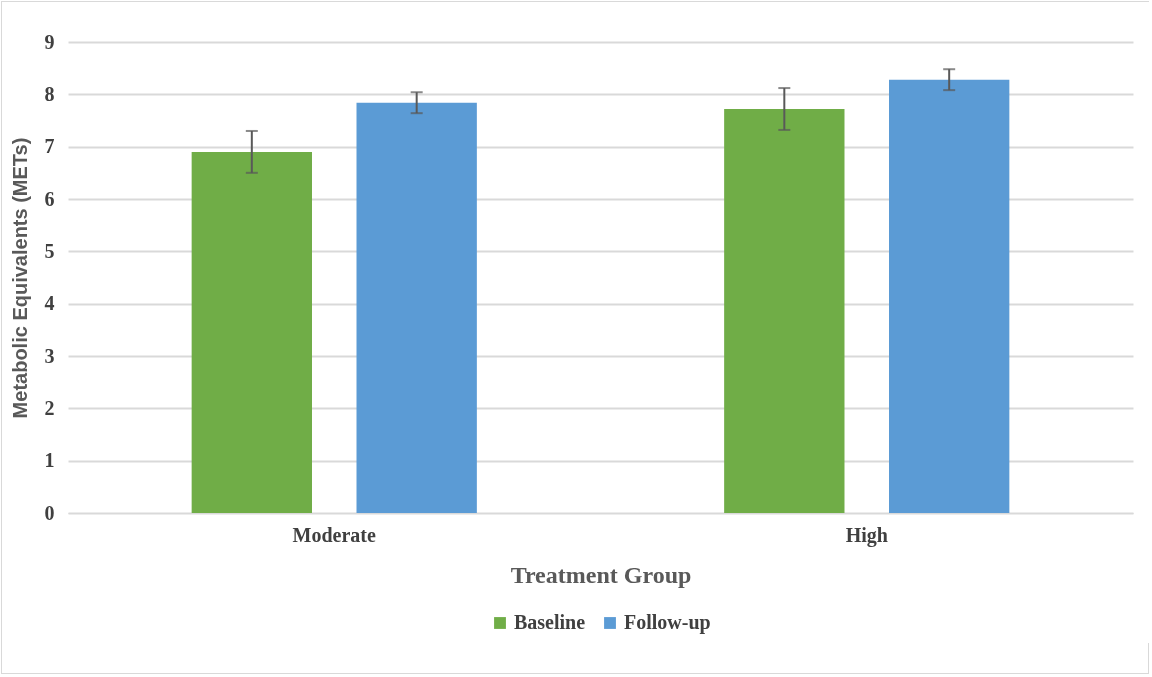  What do you see at coordinates (49, 355) in the screenshot?
I see `y-tick-label: 3` at bounding box center [49, 355].